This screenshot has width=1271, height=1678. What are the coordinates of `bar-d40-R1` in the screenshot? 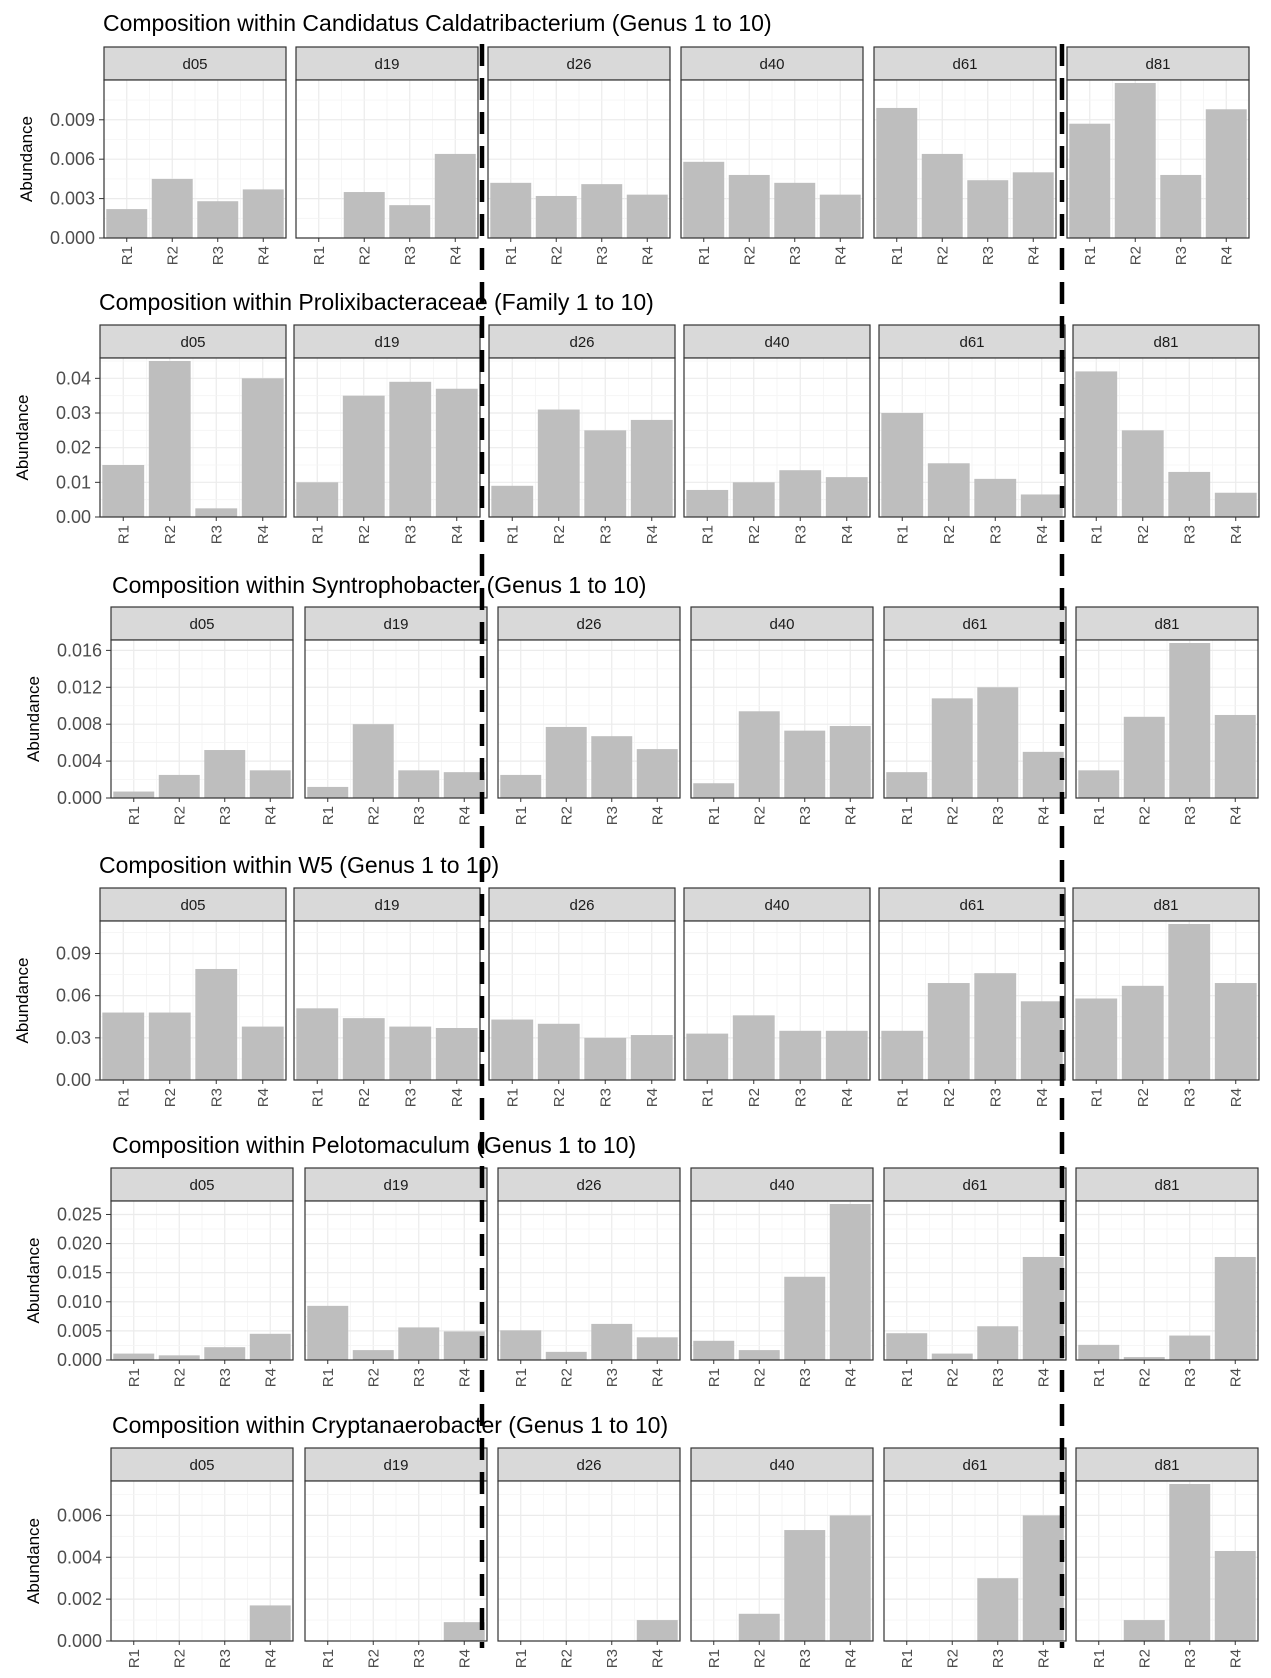 It's located at (707, 1056).